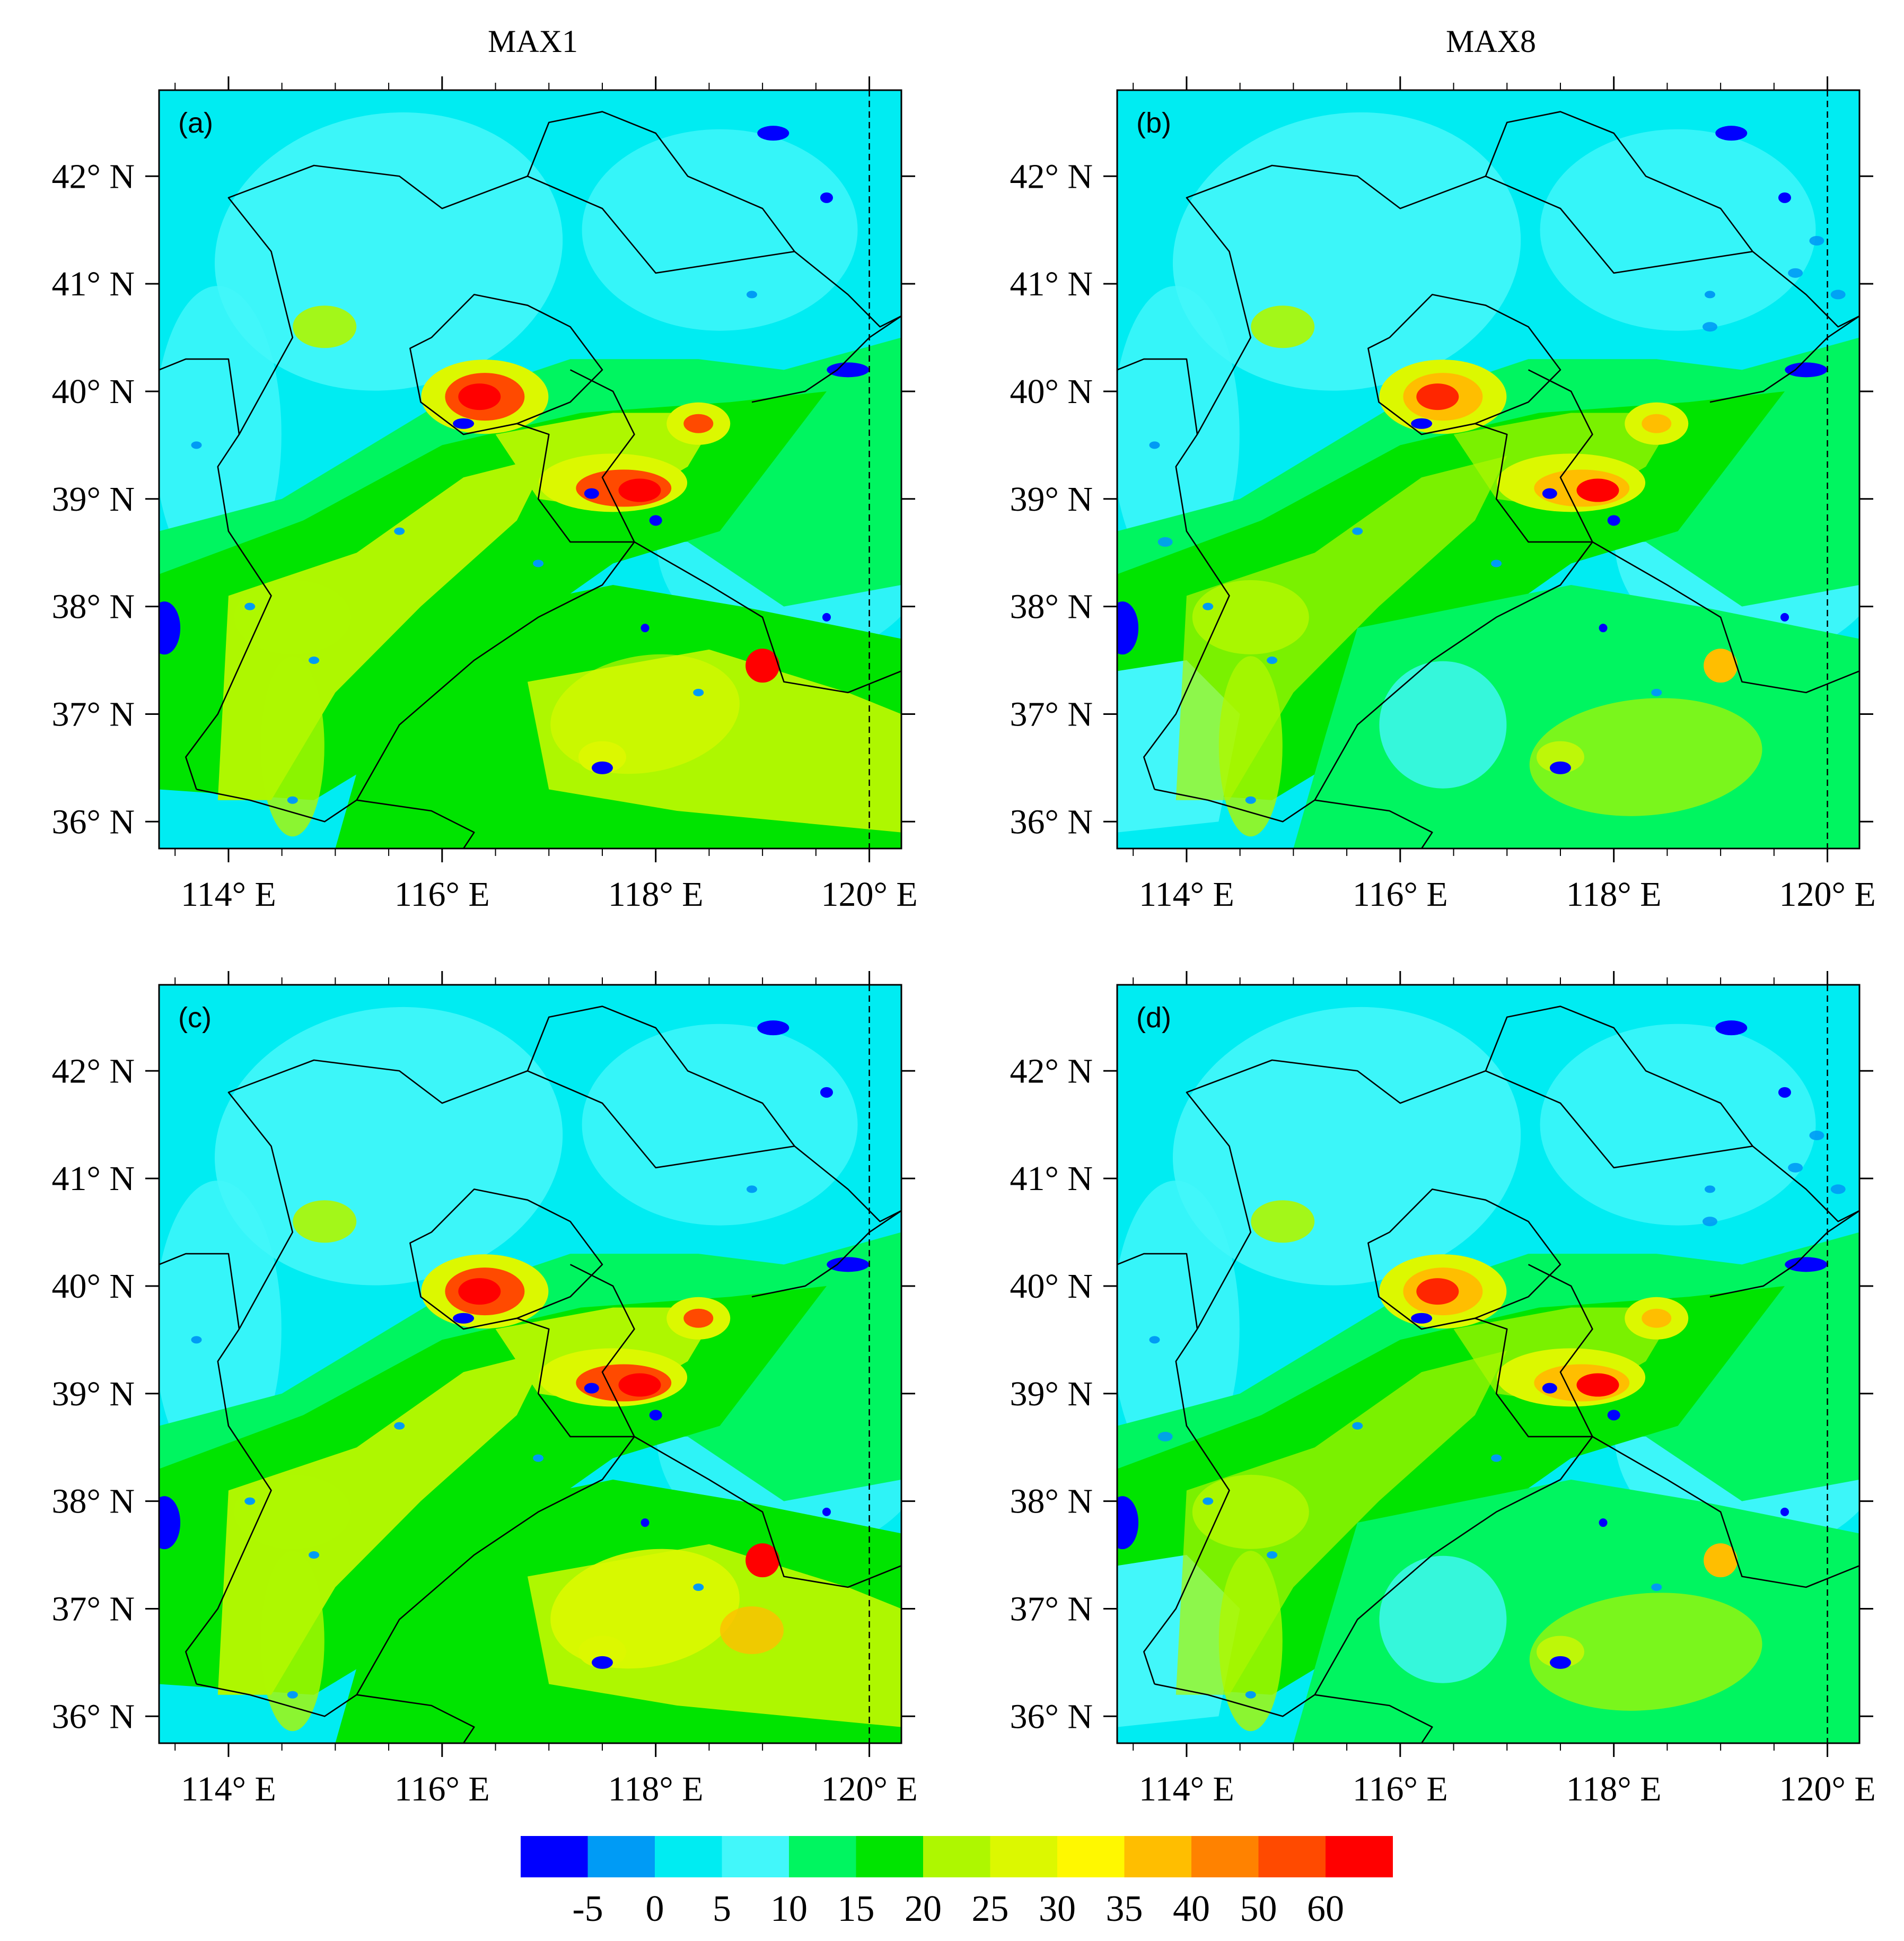  Describe the element at coordinates (587, 1908) in the screenshot. I see `colorbar-label: -5` at that location.